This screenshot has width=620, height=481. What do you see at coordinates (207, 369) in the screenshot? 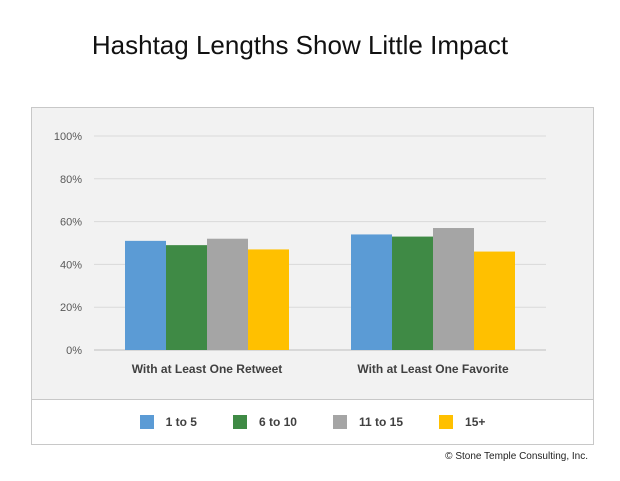
I see `x-category-label: With at Least One Retweet` at bounding box center [207, 369].